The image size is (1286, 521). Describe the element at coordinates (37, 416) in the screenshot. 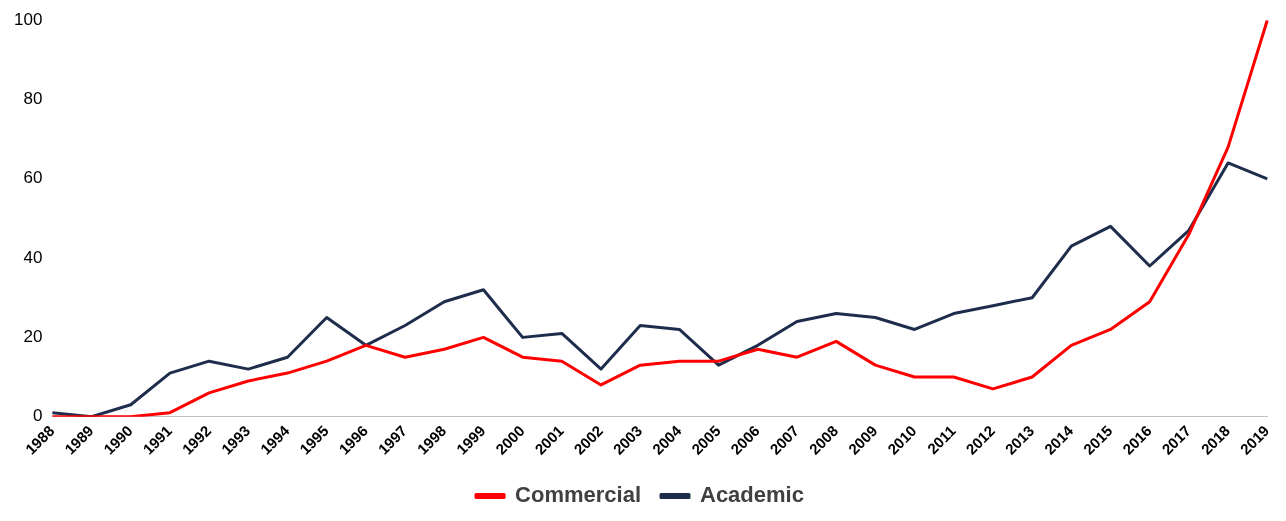

I see `y-tick-label: 0` at that location.